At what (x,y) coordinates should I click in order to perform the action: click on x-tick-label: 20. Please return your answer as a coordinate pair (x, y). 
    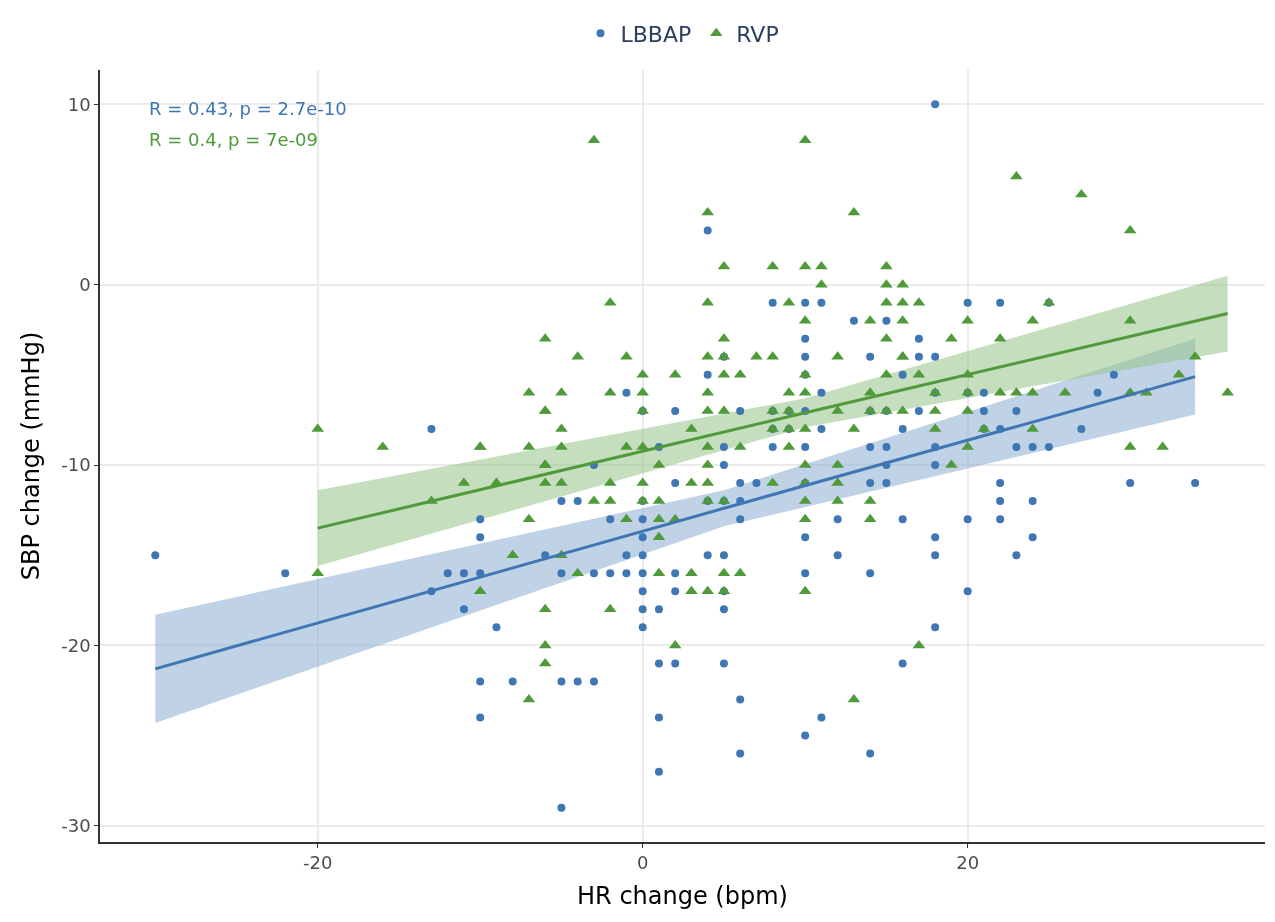
    Looking at the image, I should click on (968, 863).